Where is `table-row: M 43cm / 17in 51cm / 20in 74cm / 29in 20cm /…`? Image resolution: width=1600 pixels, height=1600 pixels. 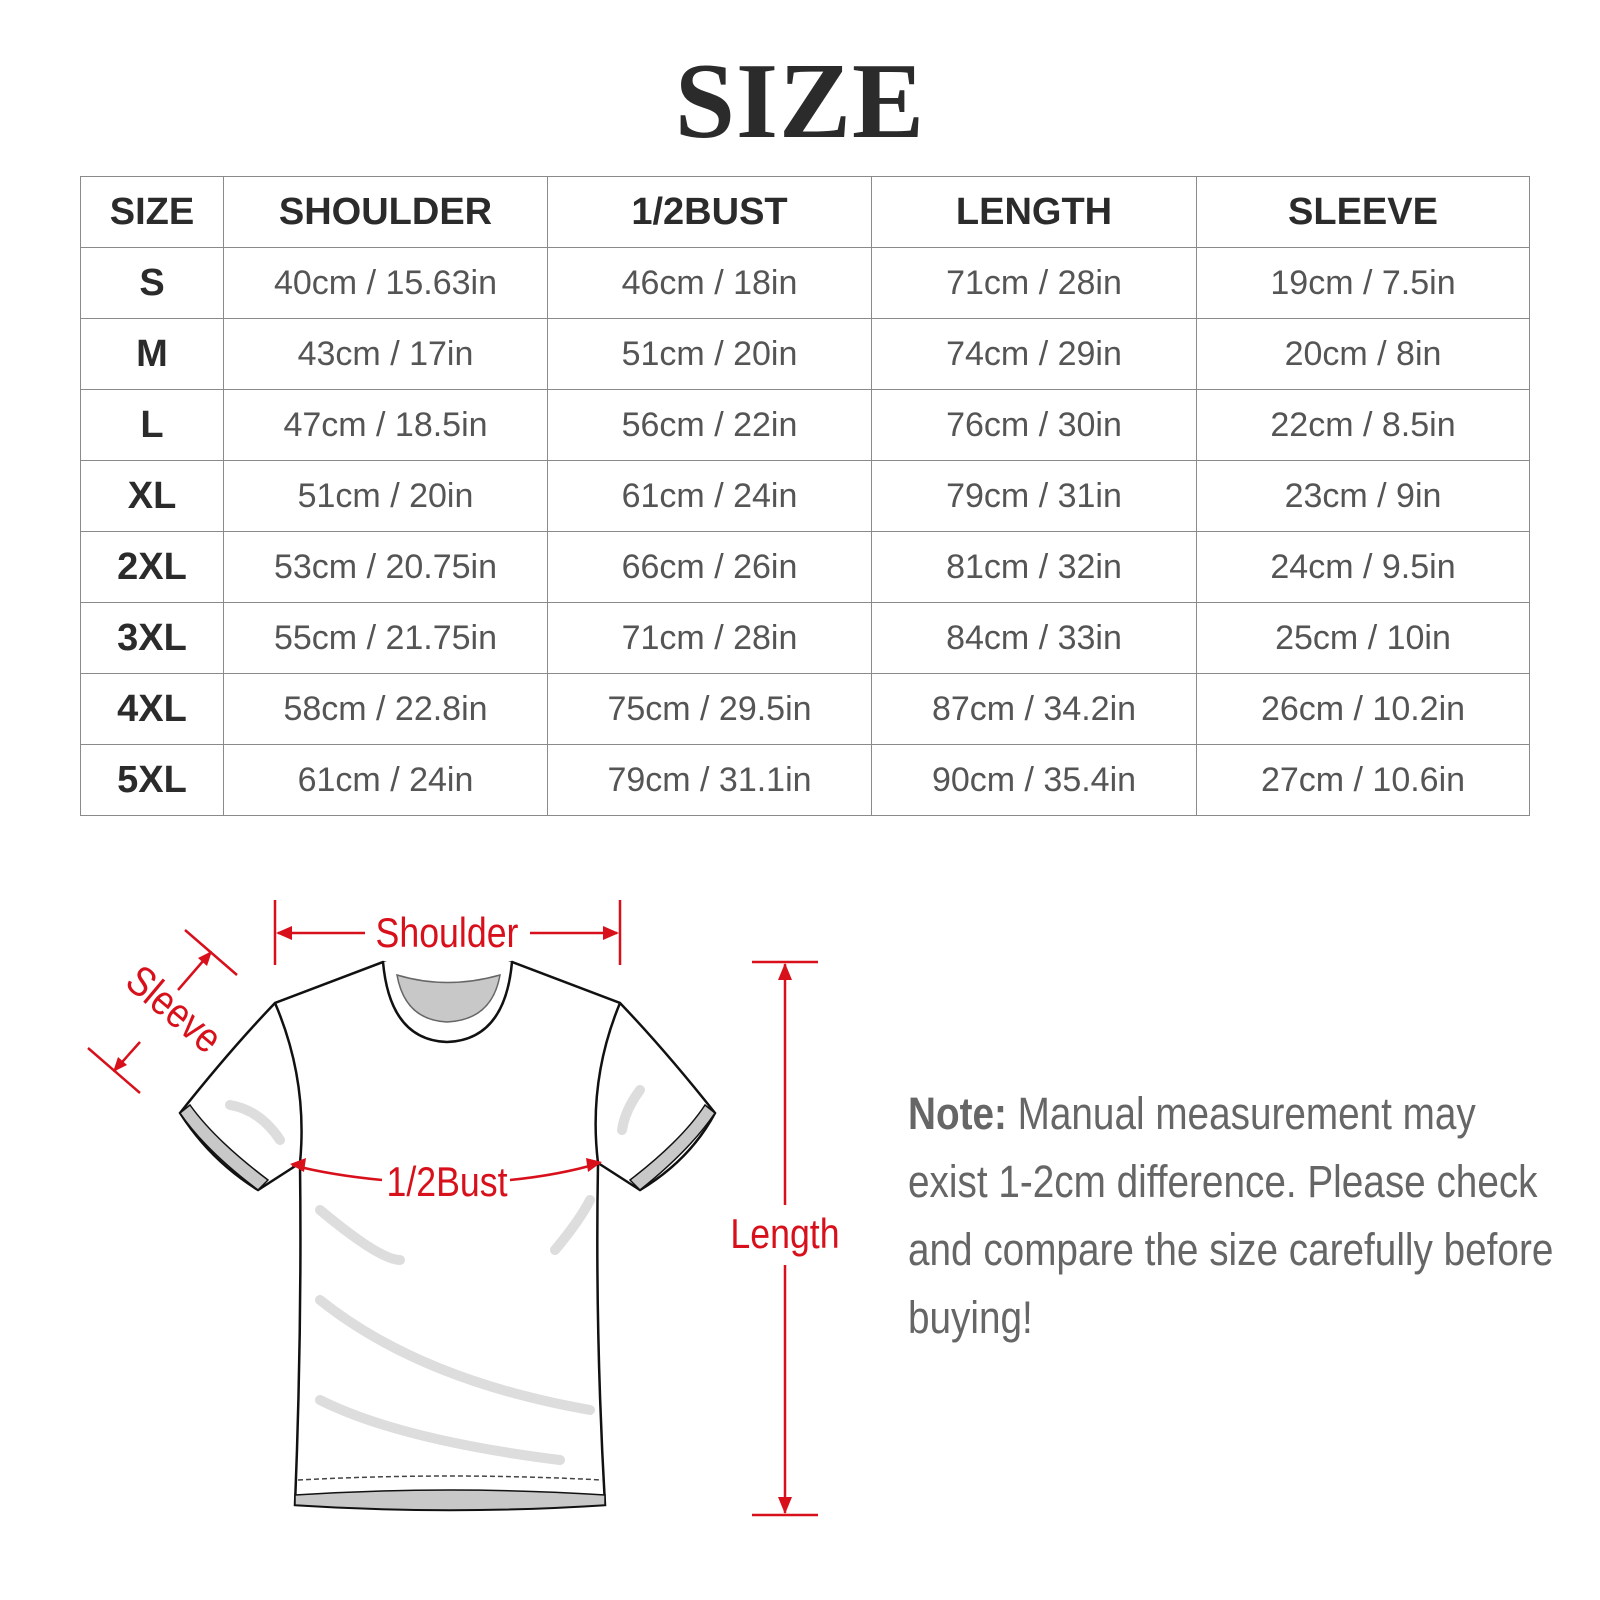 table-row: M 43cm / 17in 51cm / 20in 74cm / 29in 20cm /… is located at coordinates (805, 354).